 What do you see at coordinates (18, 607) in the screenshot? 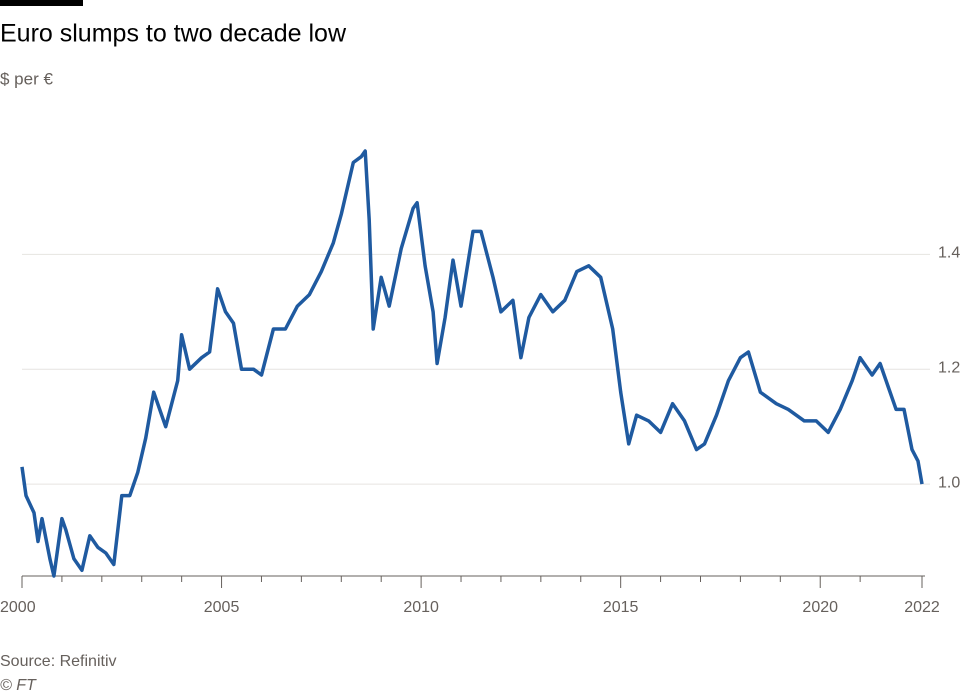
I see `x-tick-label: 2000` at bounding box center [18, 607].